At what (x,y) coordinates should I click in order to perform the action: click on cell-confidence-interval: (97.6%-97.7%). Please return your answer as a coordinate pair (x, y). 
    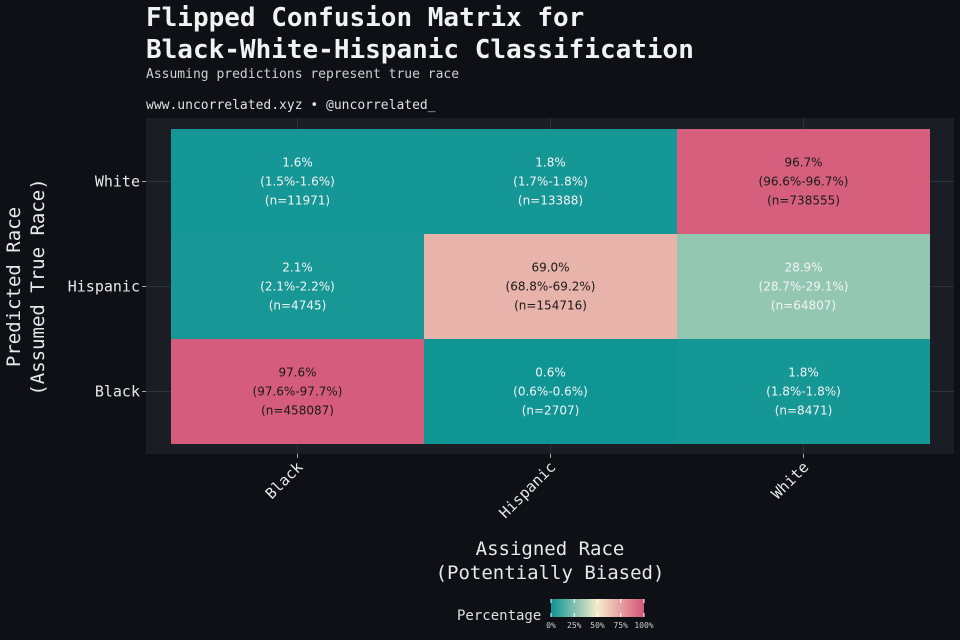
    Looking at the image, I should click on (298, 392).